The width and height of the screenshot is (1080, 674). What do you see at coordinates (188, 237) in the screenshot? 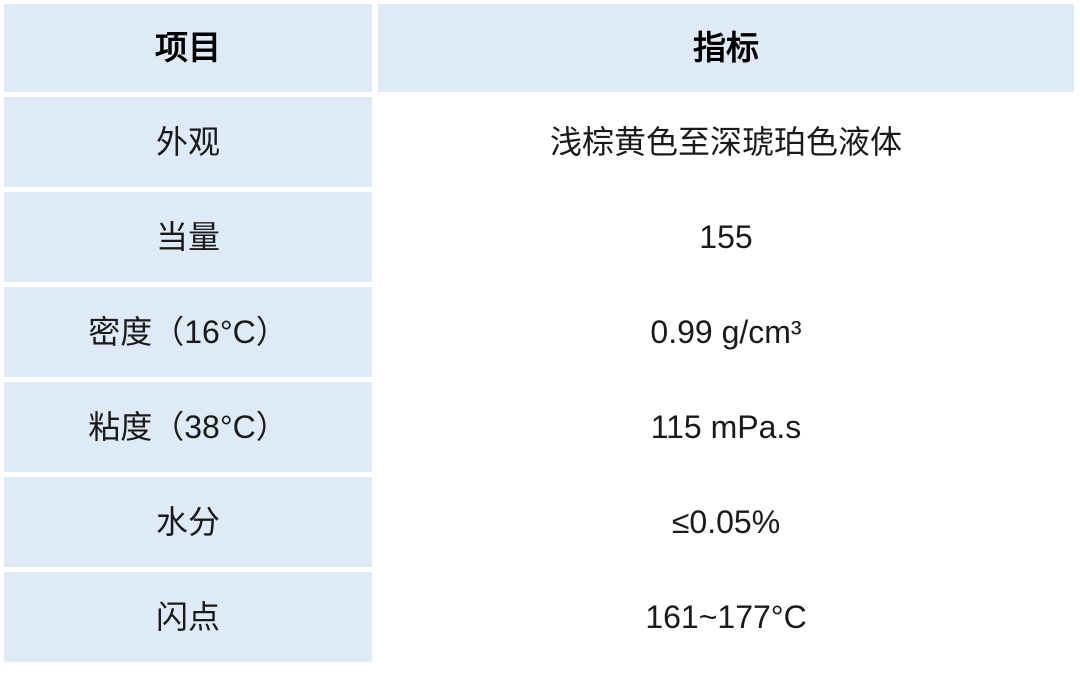
I see `row-equivalent-label: 当量` at bounding box center [188, 237].